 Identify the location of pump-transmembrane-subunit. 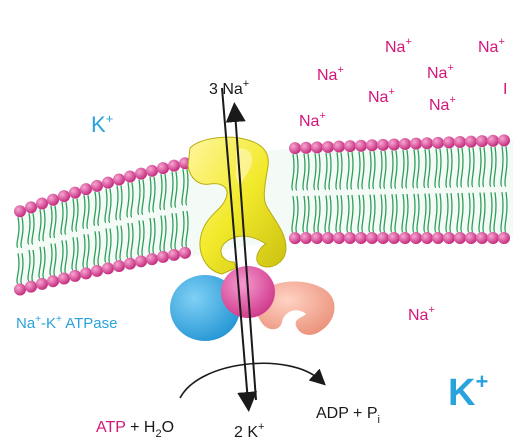
(237, 205).